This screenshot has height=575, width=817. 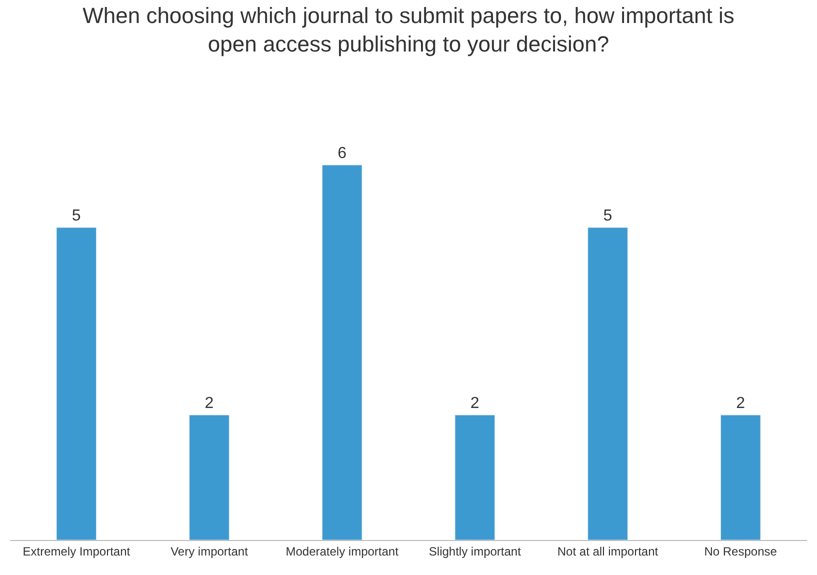 I want to click on x-tick-label: Very important, so click(x=209, y=551).